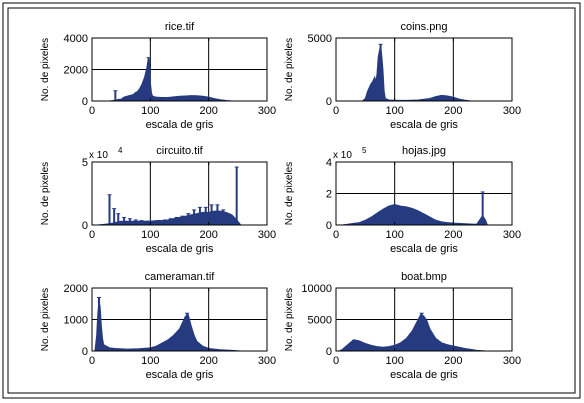 The height and width of the screenshot is (403, 584). I want to click on y-axis-multiplier-exponent: 4, so click(120, 150).